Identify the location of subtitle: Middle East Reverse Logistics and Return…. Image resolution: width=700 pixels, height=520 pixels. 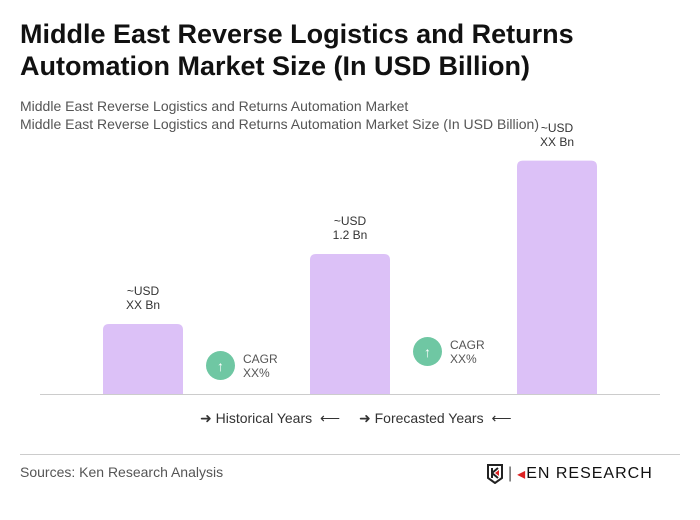
(214, 106).